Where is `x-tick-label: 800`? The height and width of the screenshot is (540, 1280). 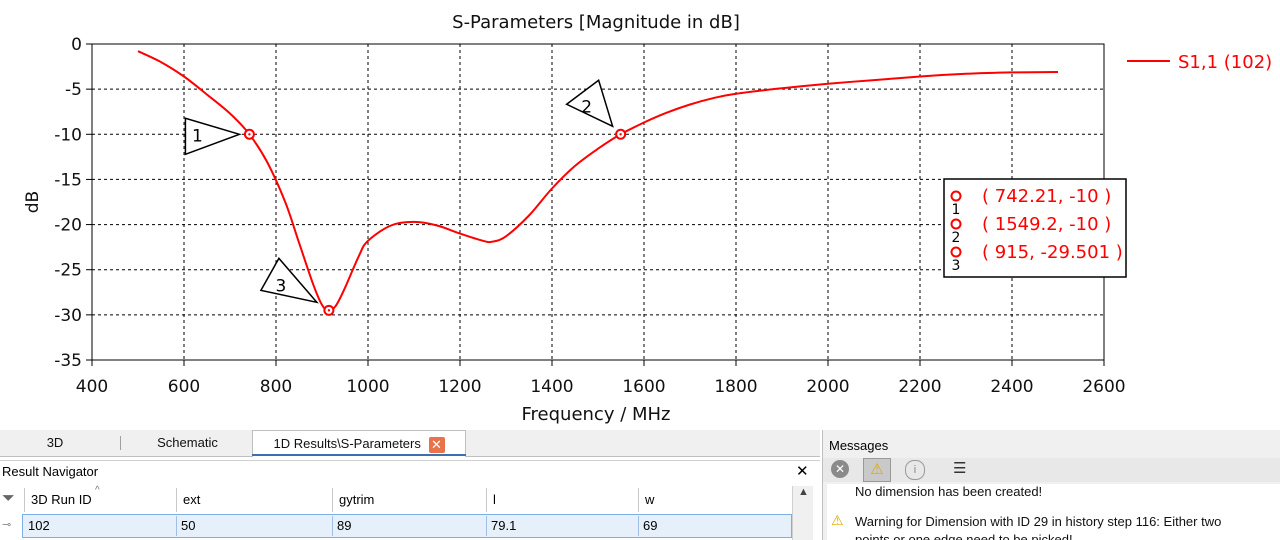 x-tick-label: 800 is located at coordinates (276, 387).